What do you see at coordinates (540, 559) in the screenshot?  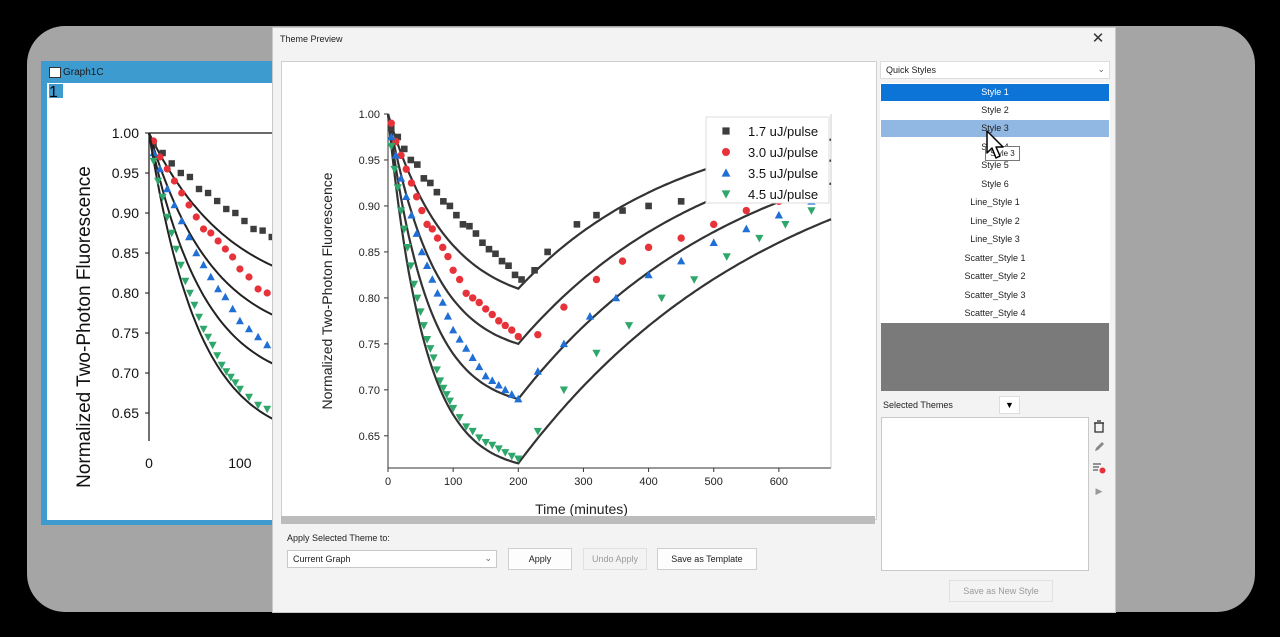 I see `apply-button: Apply` at bounding box center [540, 559].